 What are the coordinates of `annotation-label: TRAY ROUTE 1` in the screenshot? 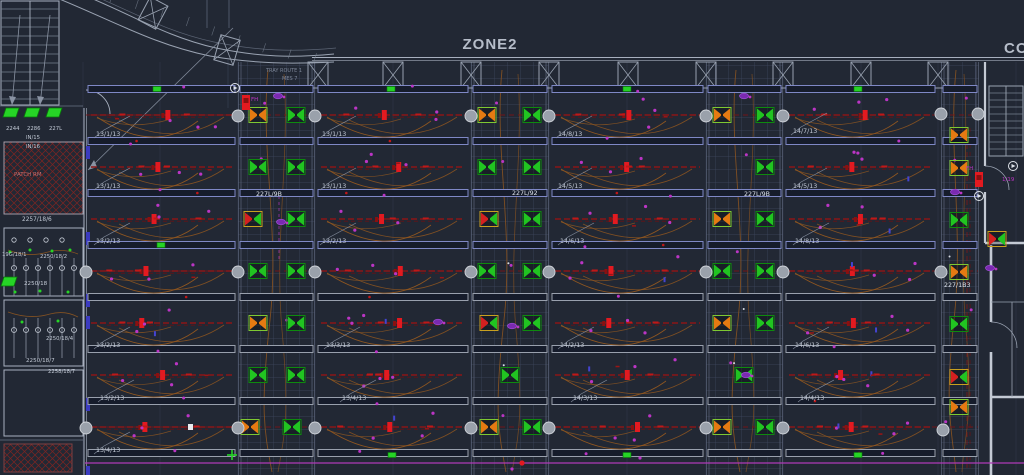 It's located at (283, 71).